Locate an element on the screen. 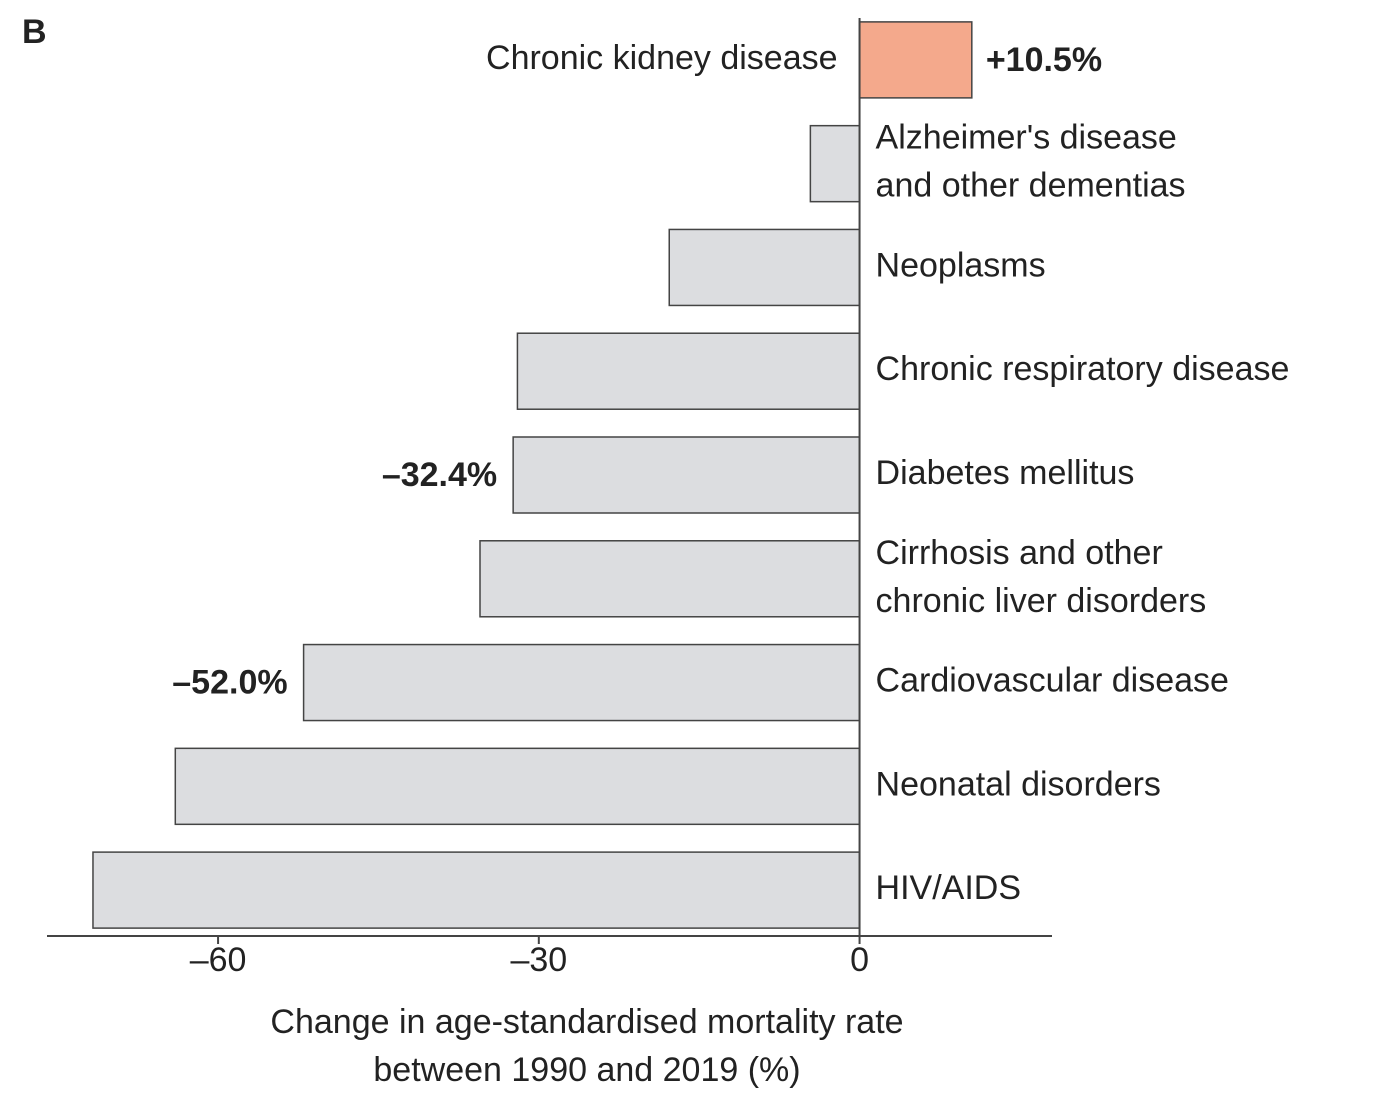  category-label: Cardiovascular disease is located at coordinates (1052, 681).